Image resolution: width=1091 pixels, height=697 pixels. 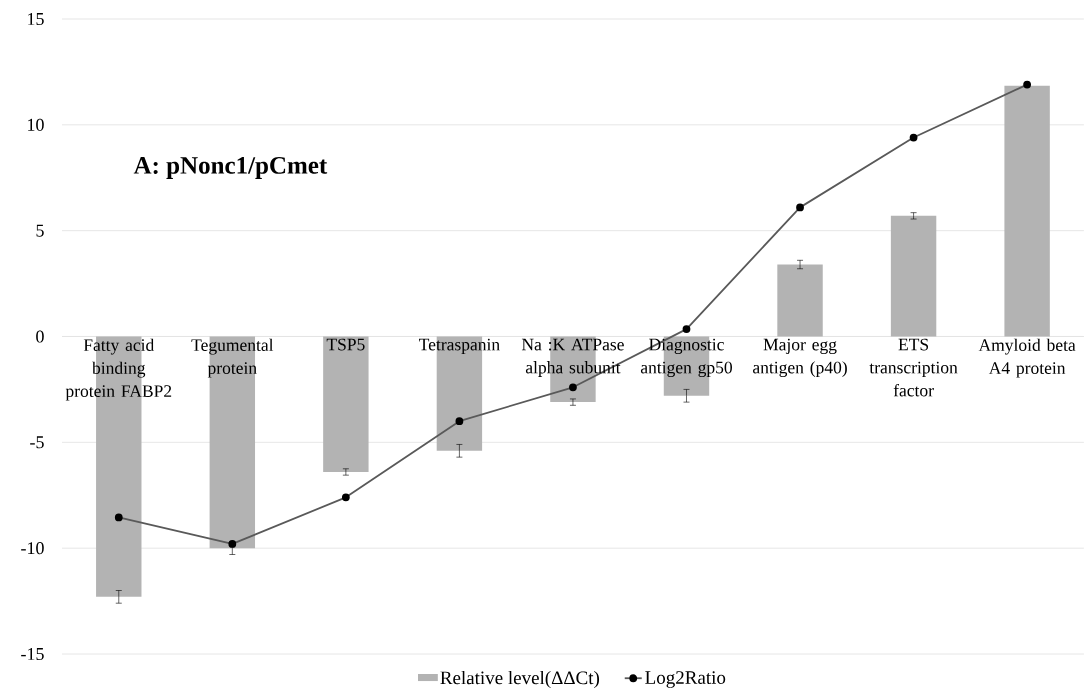 What do you see at coordinates (32, 654) in the screenshot?
I see `y-tick-label: -15` at bounding box center [32, 654].